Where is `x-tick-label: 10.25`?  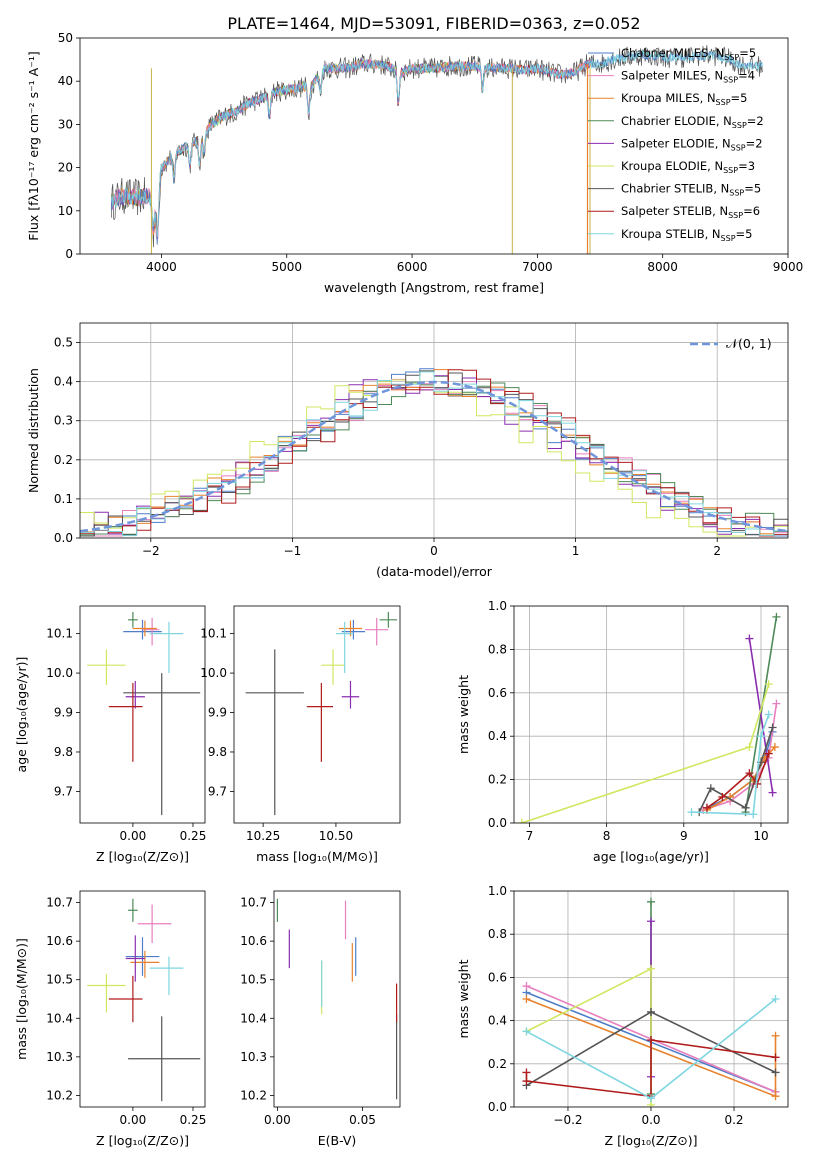 x-tick-label: 10.25 is located at coordinates (263, 836).